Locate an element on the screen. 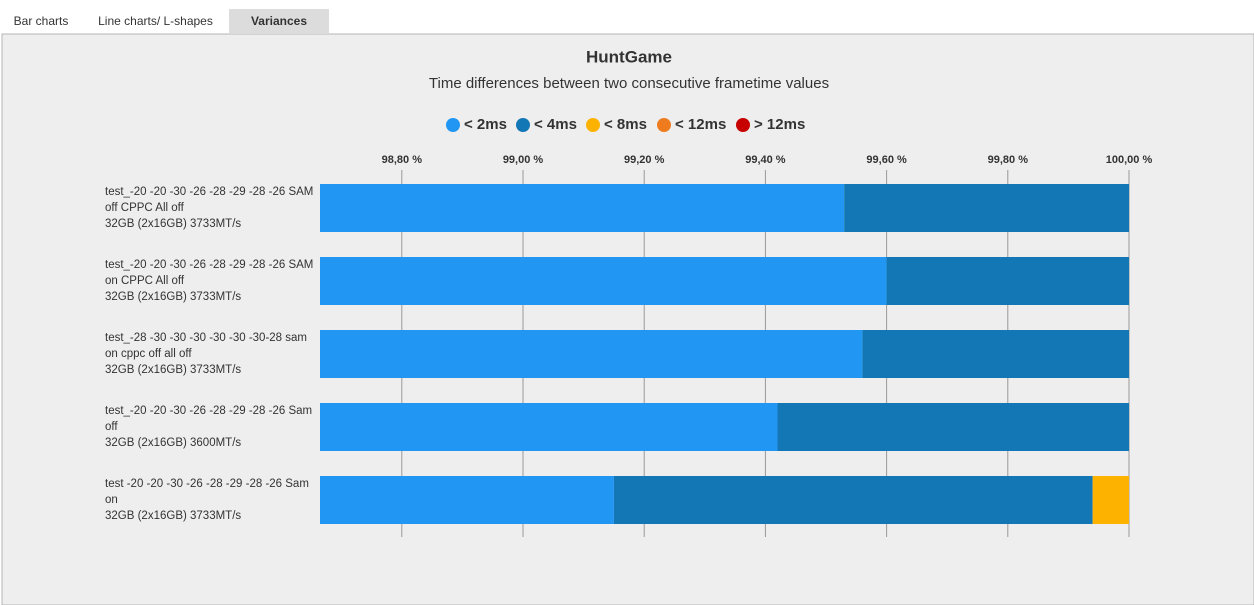 This screenshot has height=605, width=1254. x-tick-label: 99,00 % is located at coordinates (523, 160).